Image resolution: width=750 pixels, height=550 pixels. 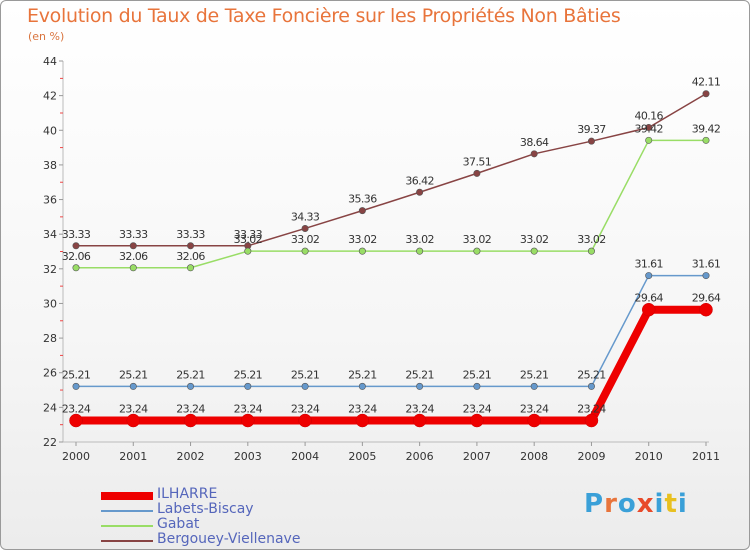 I want to click on unit-label: (en %), so click(x=46, y=36).